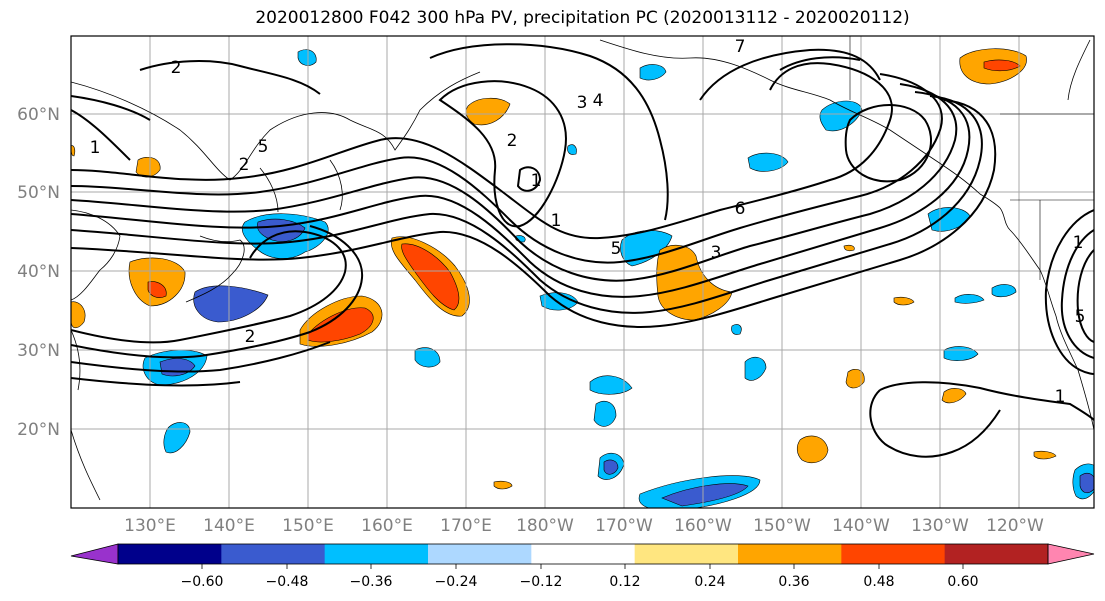  Describe the element at coordinates (1071, 554) in the screenshot. I see `colorbar-extend-max` at that location.